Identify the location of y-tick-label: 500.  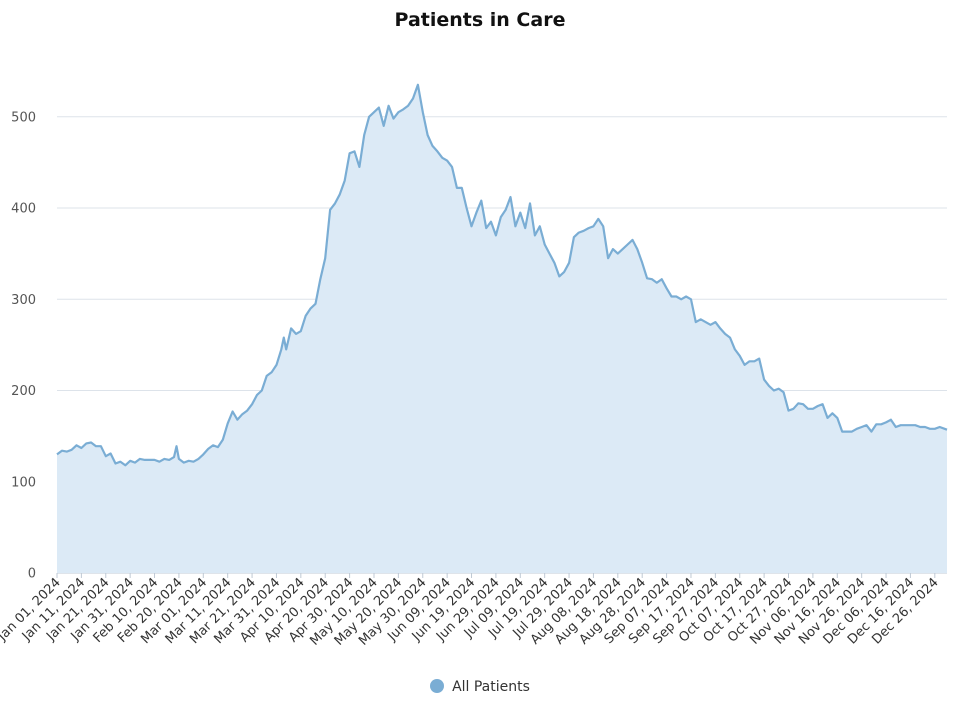
(23, 117).